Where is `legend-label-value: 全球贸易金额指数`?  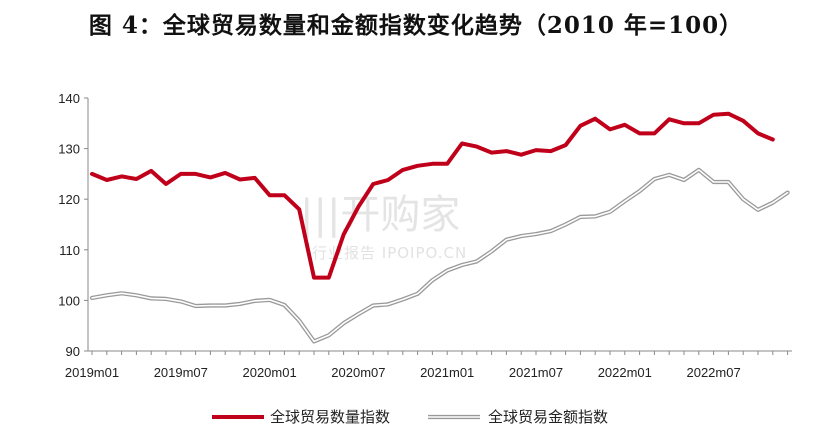 legend-label-value: 全球贸易金额指数 is located at coordinates (548, 417).